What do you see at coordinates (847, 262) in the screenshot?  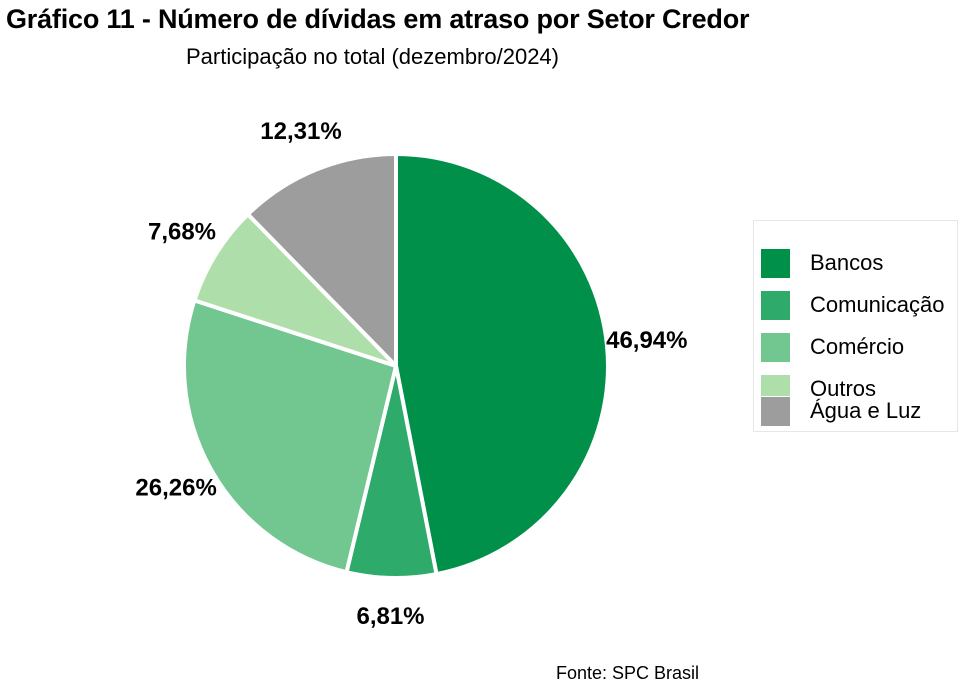 I see `legend-label-bancos: Bancos` at bounding box center [847, 262].